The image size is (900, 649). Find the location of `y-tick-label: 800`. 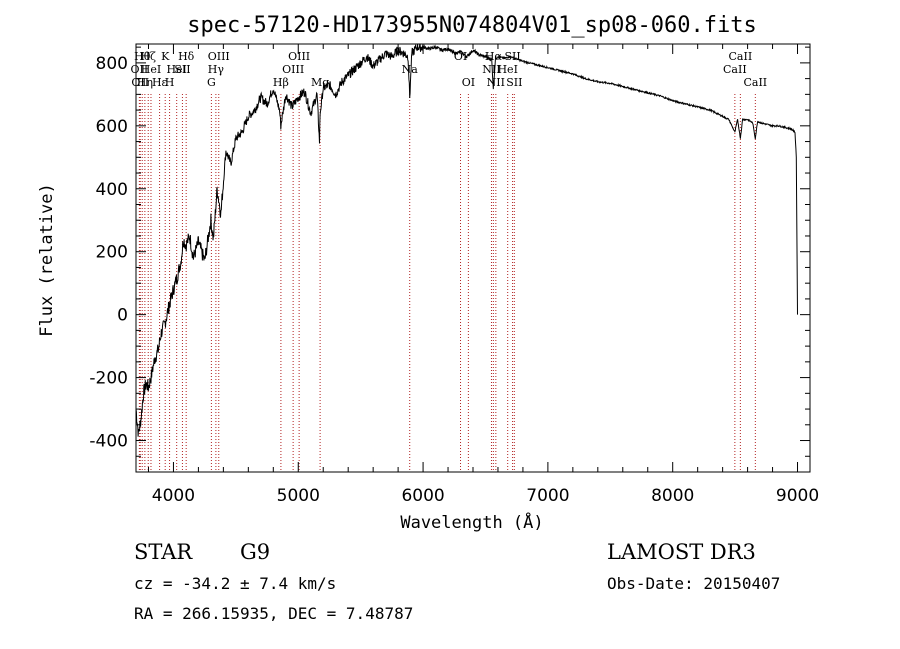

y-tick-label: 800 is located at coordinates (112, 64).